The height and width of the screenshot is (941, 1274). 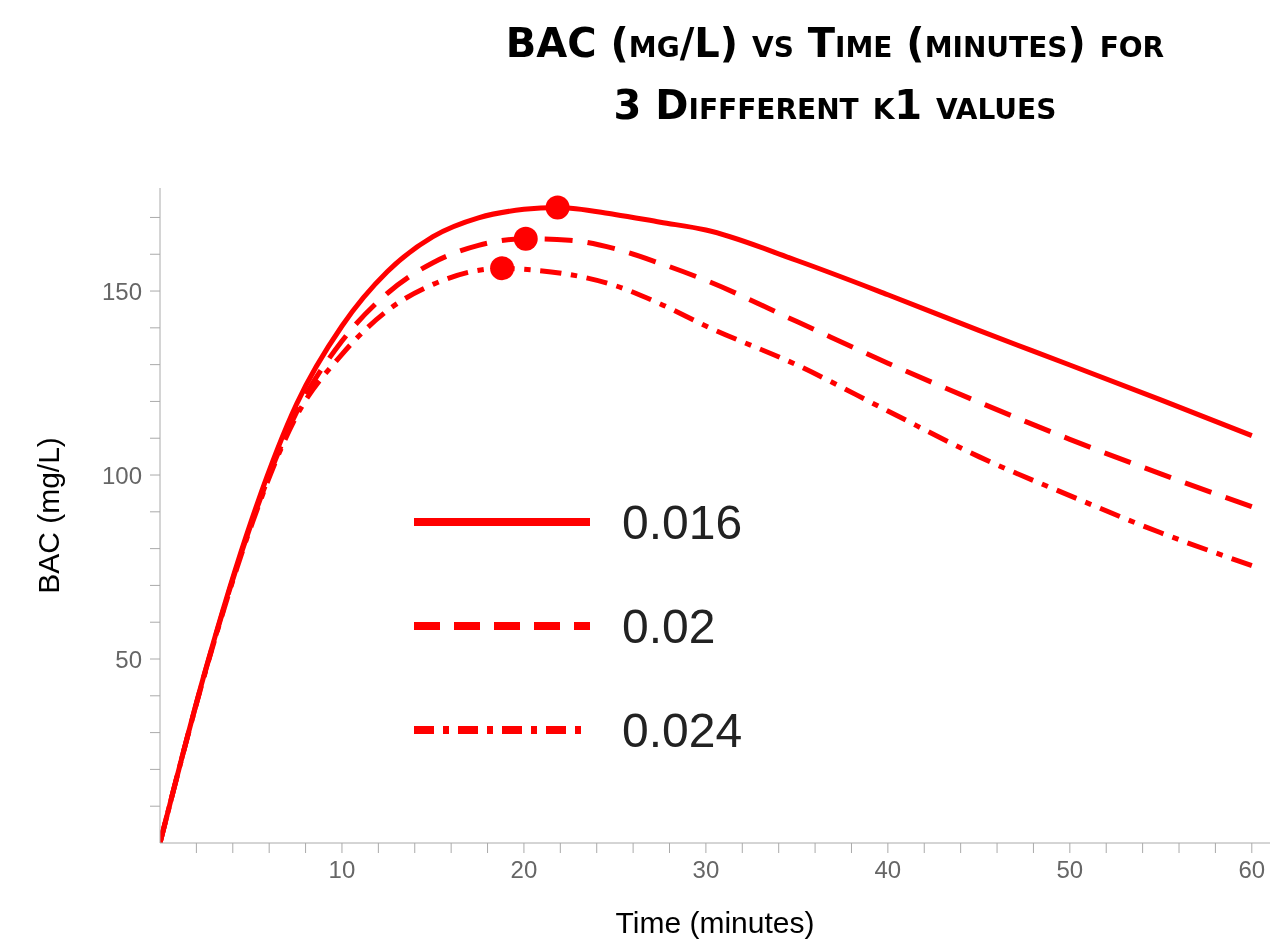 What do you see at coordinates (1070, 870) in the screenshot?
I see `x-tick-label: 50` at bounding box center [1070, 870].